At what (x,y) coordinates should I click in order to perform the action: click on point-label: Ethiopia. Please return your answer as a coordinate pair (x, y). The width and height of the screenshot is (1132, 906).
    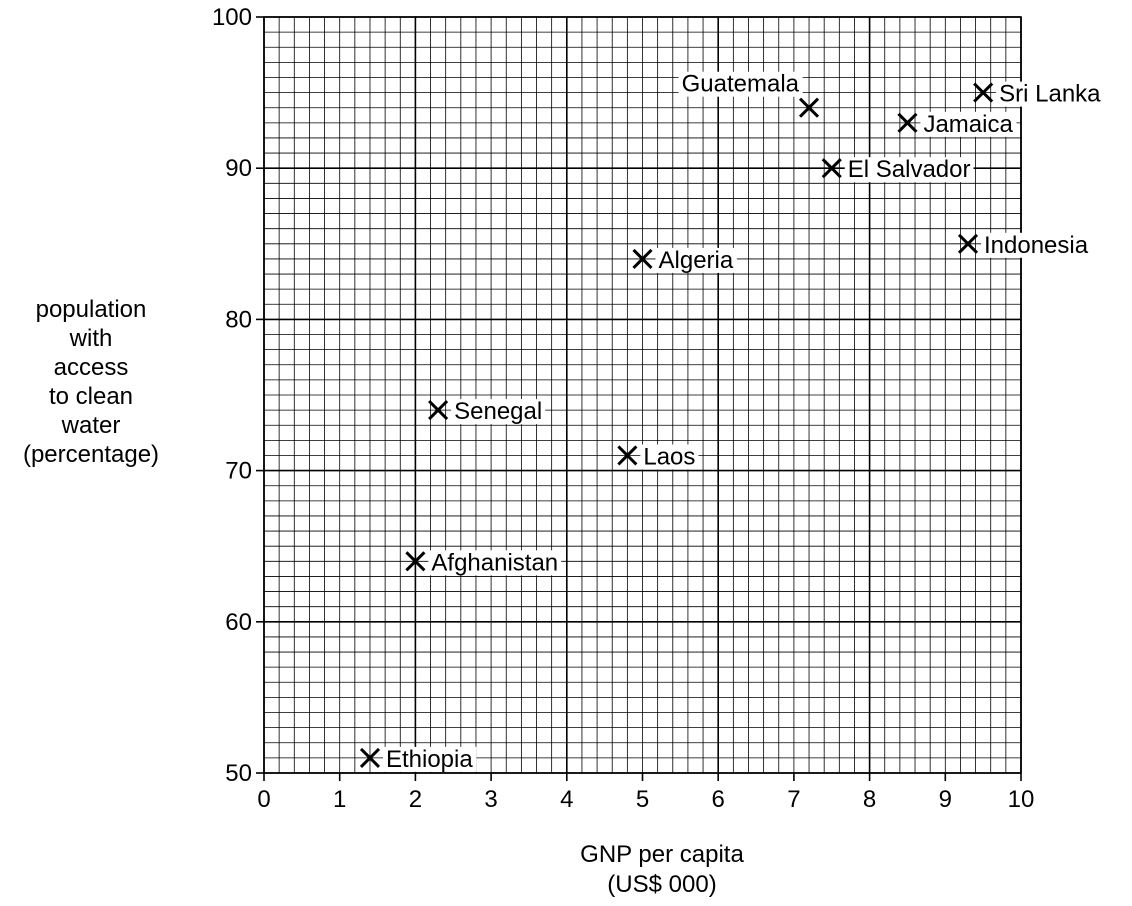
    Looking at the image, I should click on (429, 759).